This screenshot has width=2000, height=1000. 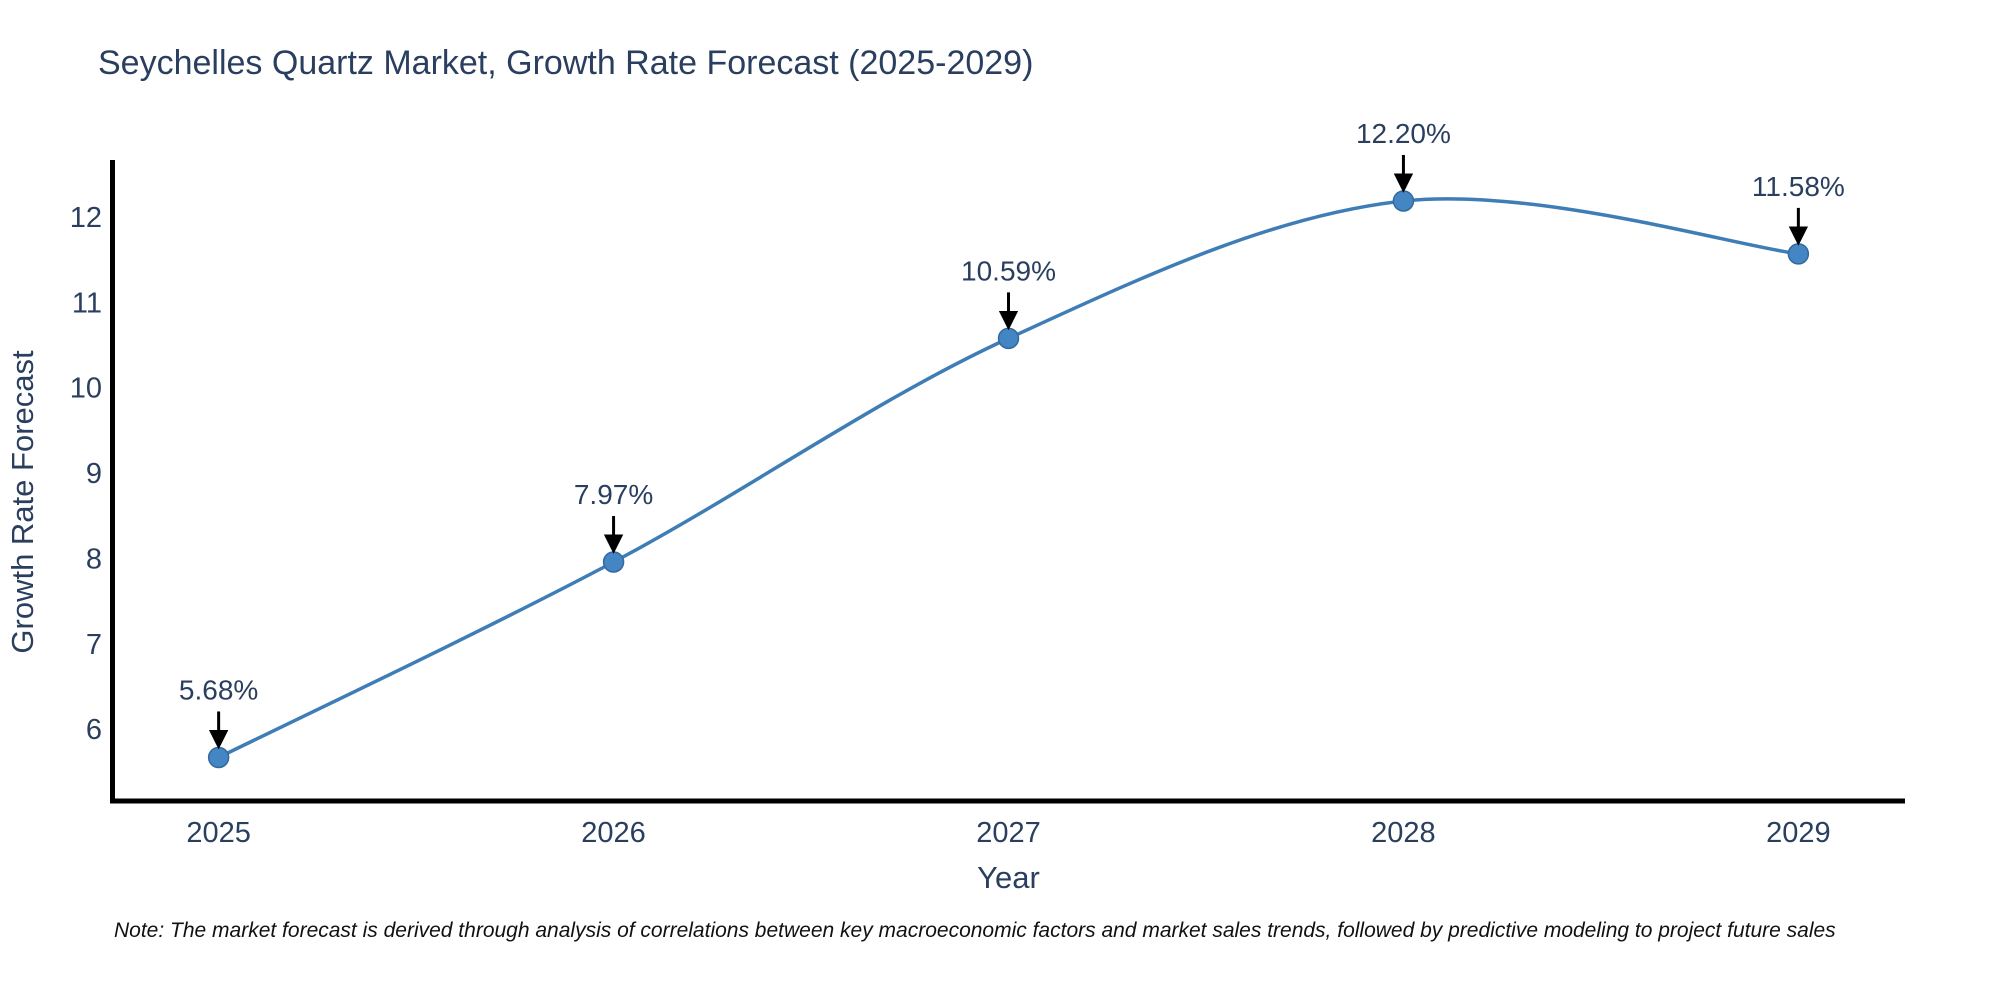 What do you see at coordinates (94, 730) in the screenshot?
I see `y-tick-label-6: 6` at bounding box center [94, 730].